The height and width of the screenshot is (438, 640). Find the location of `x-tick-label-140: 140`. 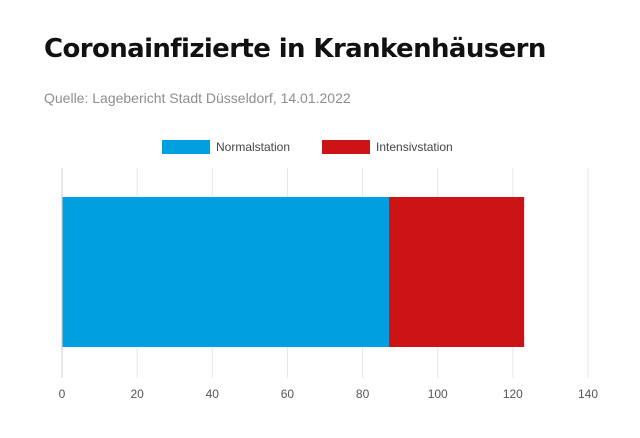

x-tick-label-140: 140 is located at coordinates (588, 394).